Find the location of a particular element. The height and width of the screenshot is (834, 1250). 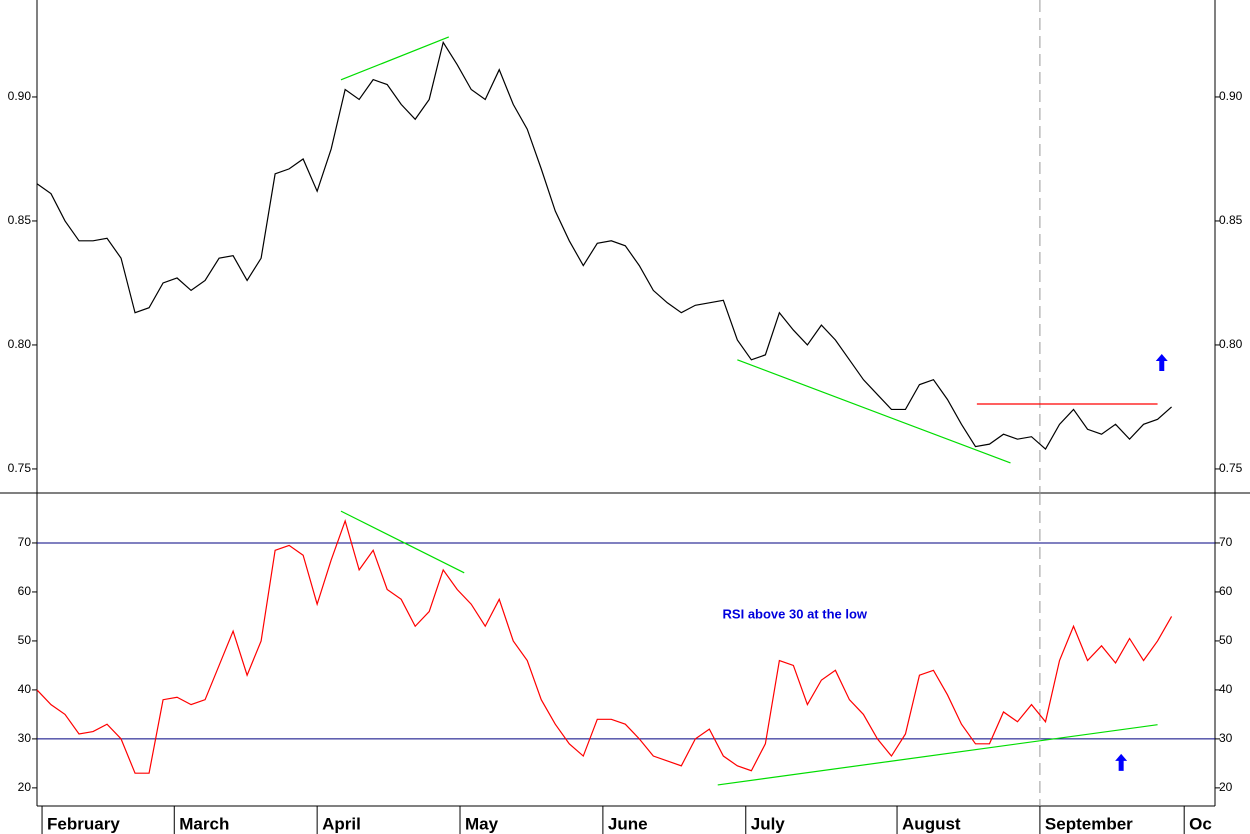

y-tick-label-right: 0.85 is located at coordinates (1231, 220).